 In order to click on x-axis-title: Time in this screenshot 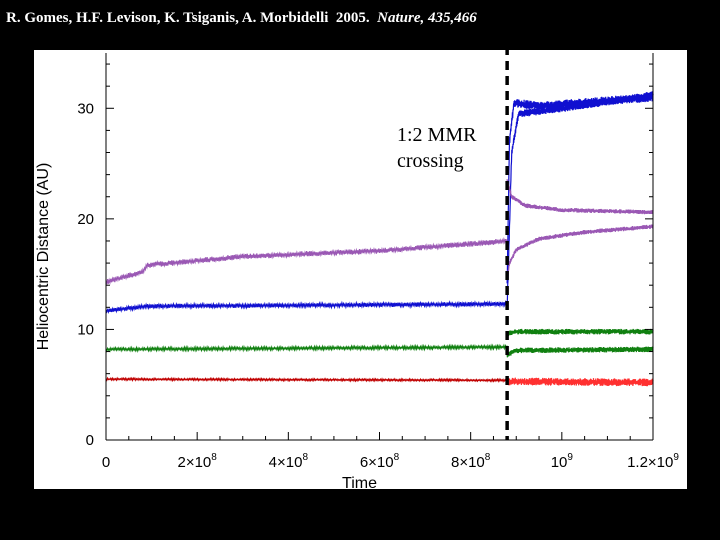, I will do `click(359, 482)`.